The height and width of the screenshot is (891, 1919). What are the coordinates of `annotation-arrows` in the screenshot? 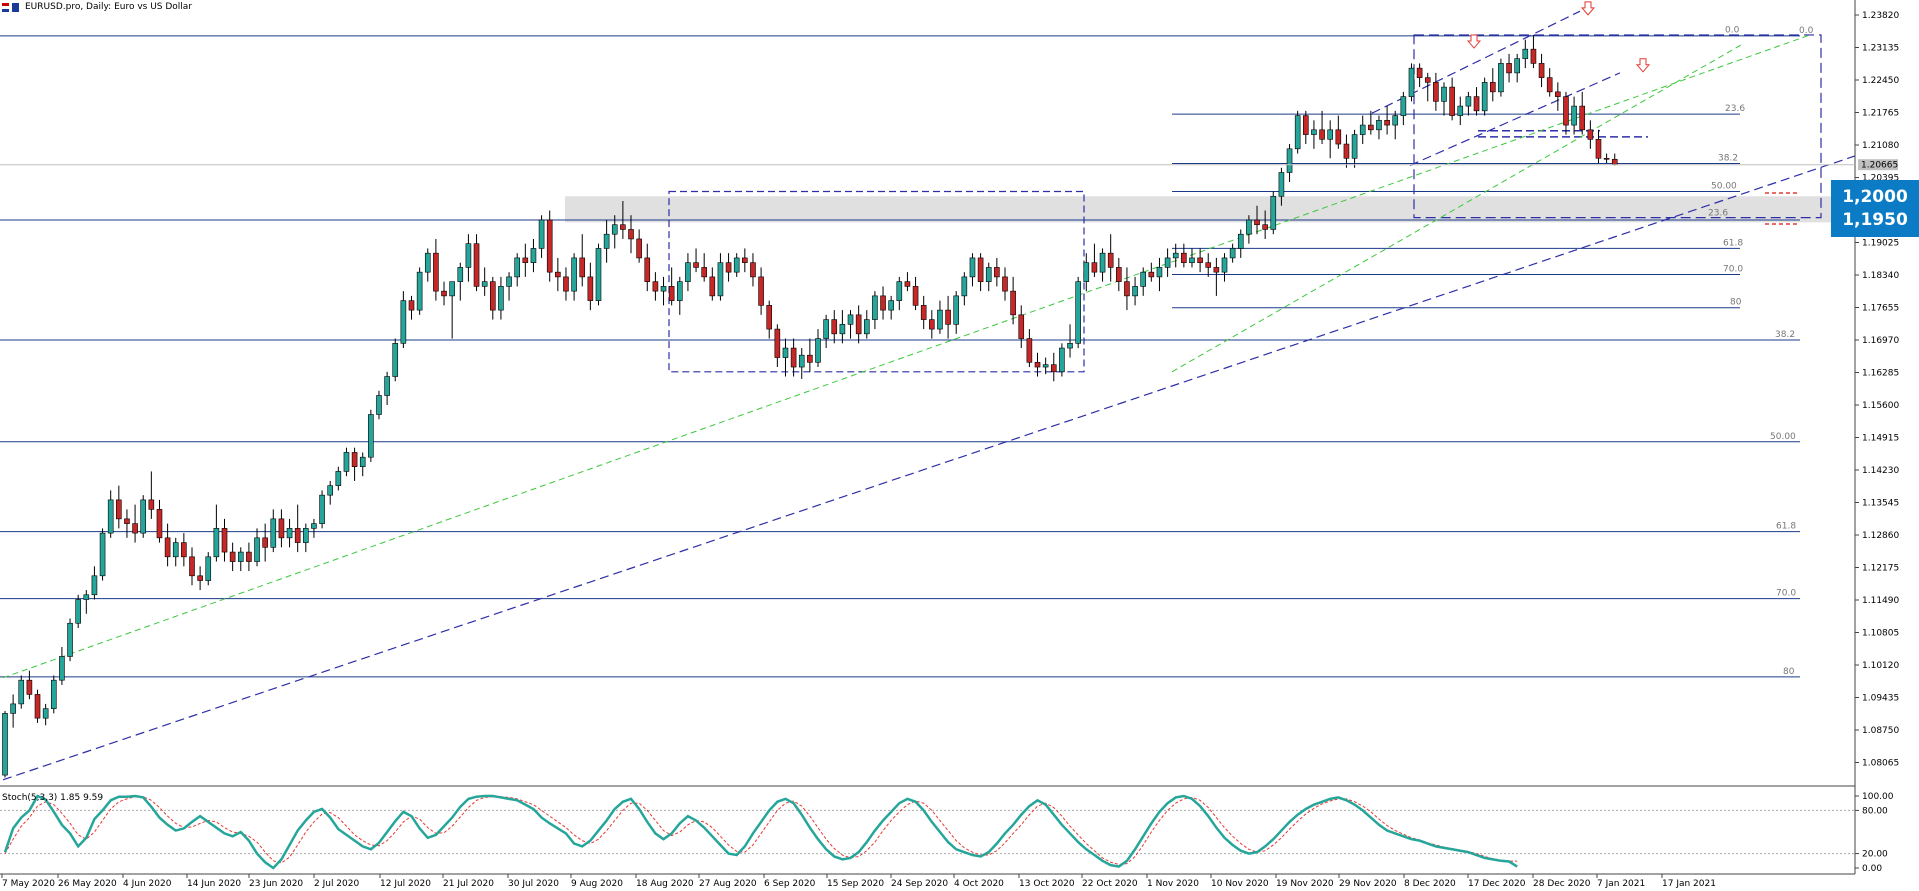 It's located at (1558, 37).